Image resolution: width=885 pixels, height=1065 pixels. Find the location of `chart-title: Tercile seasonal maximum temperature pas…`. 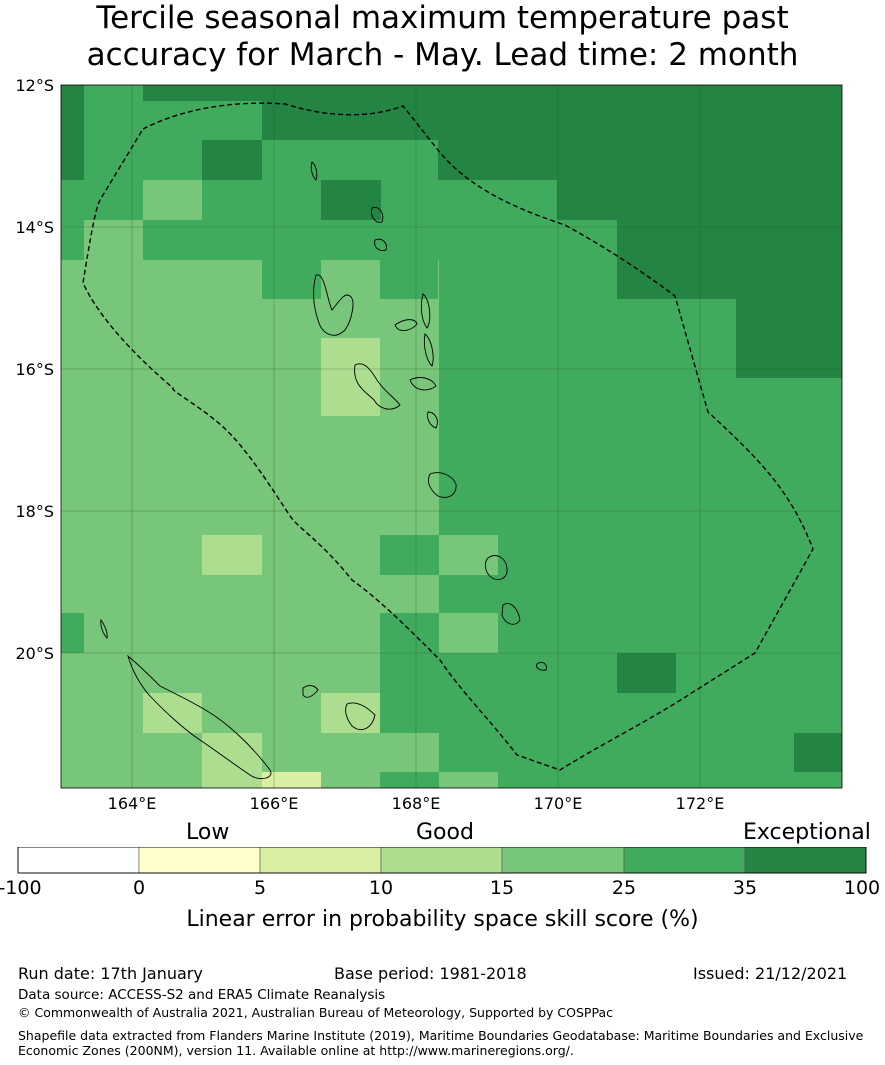

chart-title: Tercile seasonal maximum temperature pas… is located at coordinates (442, 37).